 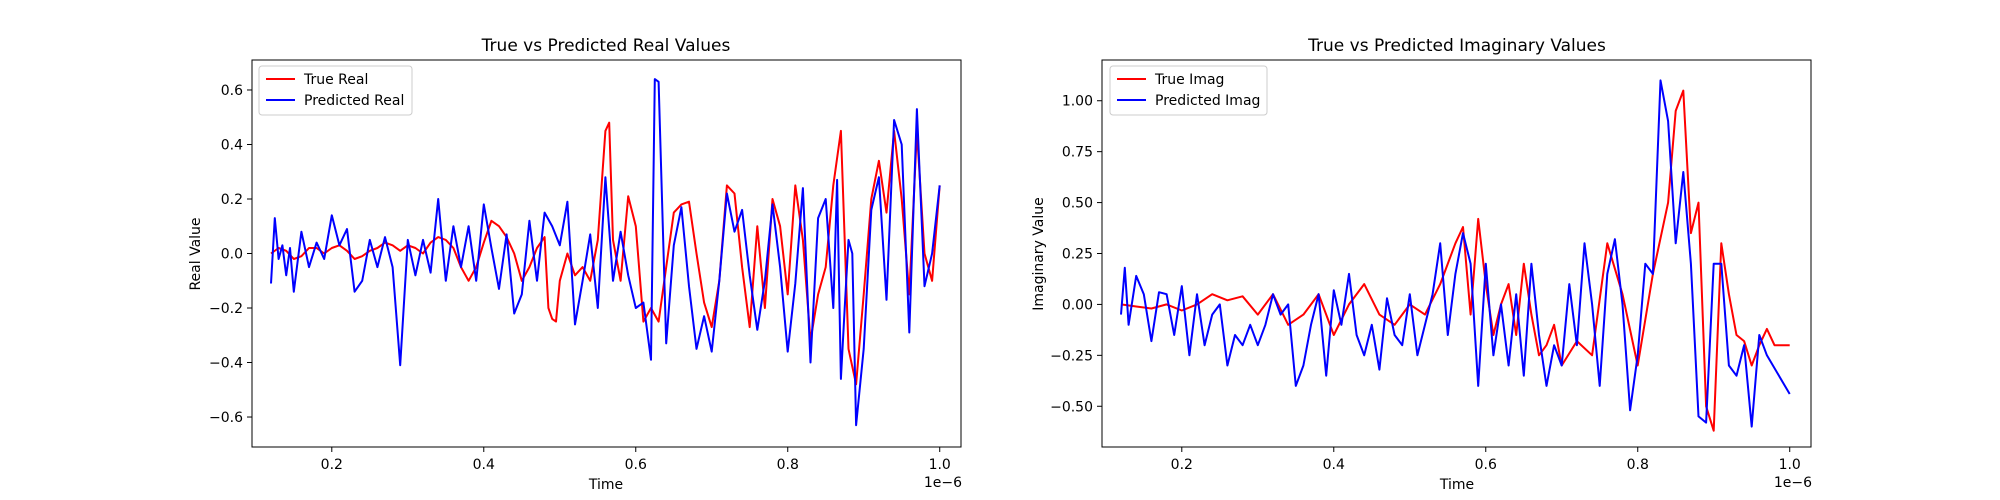 What do you see at coordinates (226, 418) in the screenshot?
I see `y-tick-label: −0.6` at bounding box center [226, 418].